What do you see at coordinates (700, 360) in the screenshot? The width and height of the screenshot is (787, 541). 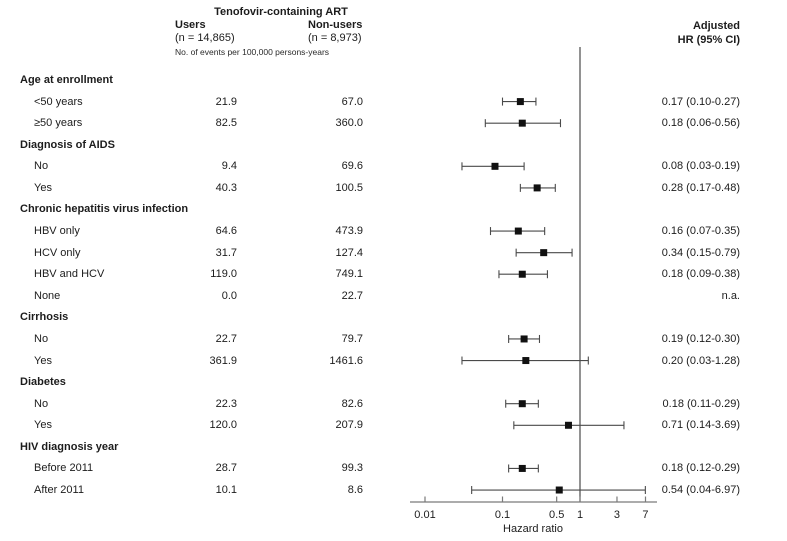 I see `hr-value: 0.20 (0.03-1.28)` at bounding box center [700, 360].